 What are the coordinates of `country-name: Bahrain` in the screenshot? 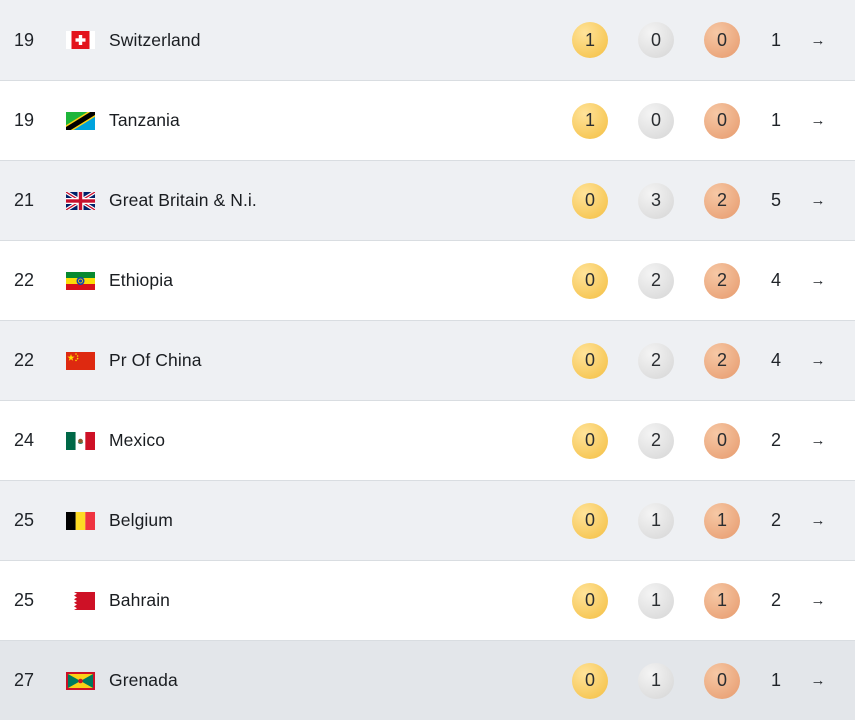 It's located at (140, 600).